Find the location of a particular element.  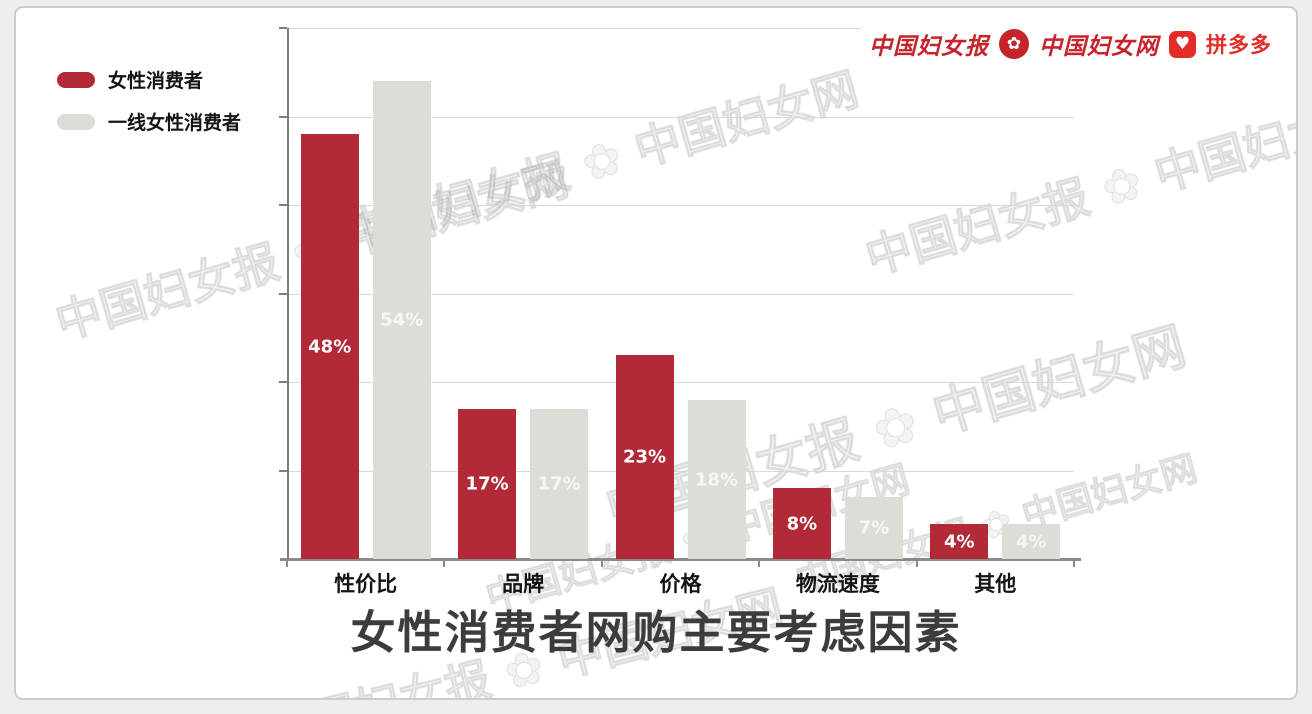

bar-一线女性消费者-价格: 18% is located at coordinates (716, 479).